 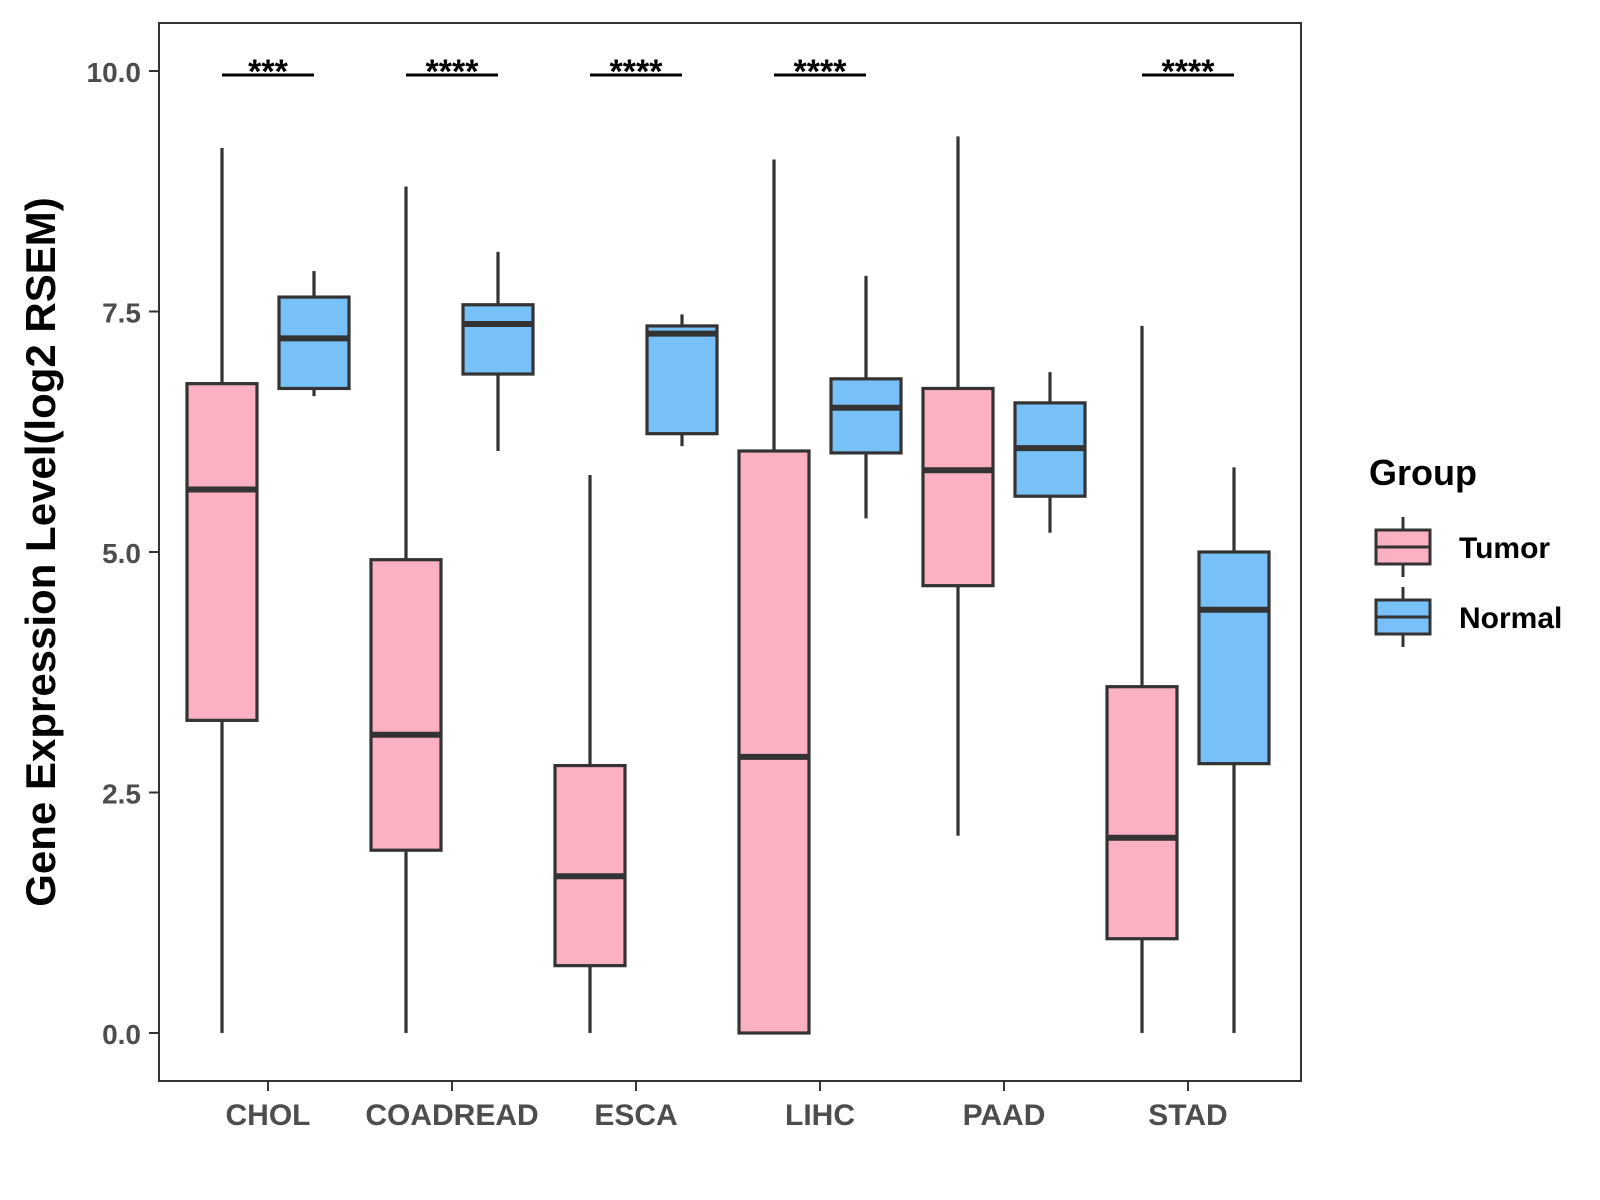 I want to click on x-tick-label-lihc: LIHC, so click(x=820, y=1115).